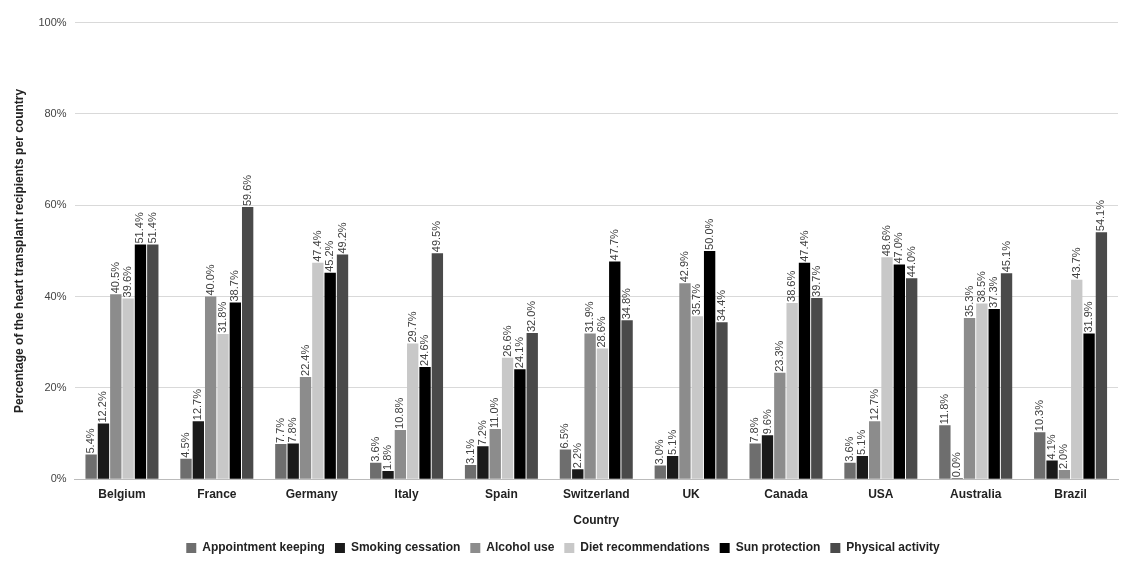 Image resolution: width=1138 pixels, height=574 pixels. I want to click on y-tick-label: 40%, so click(55, 295).